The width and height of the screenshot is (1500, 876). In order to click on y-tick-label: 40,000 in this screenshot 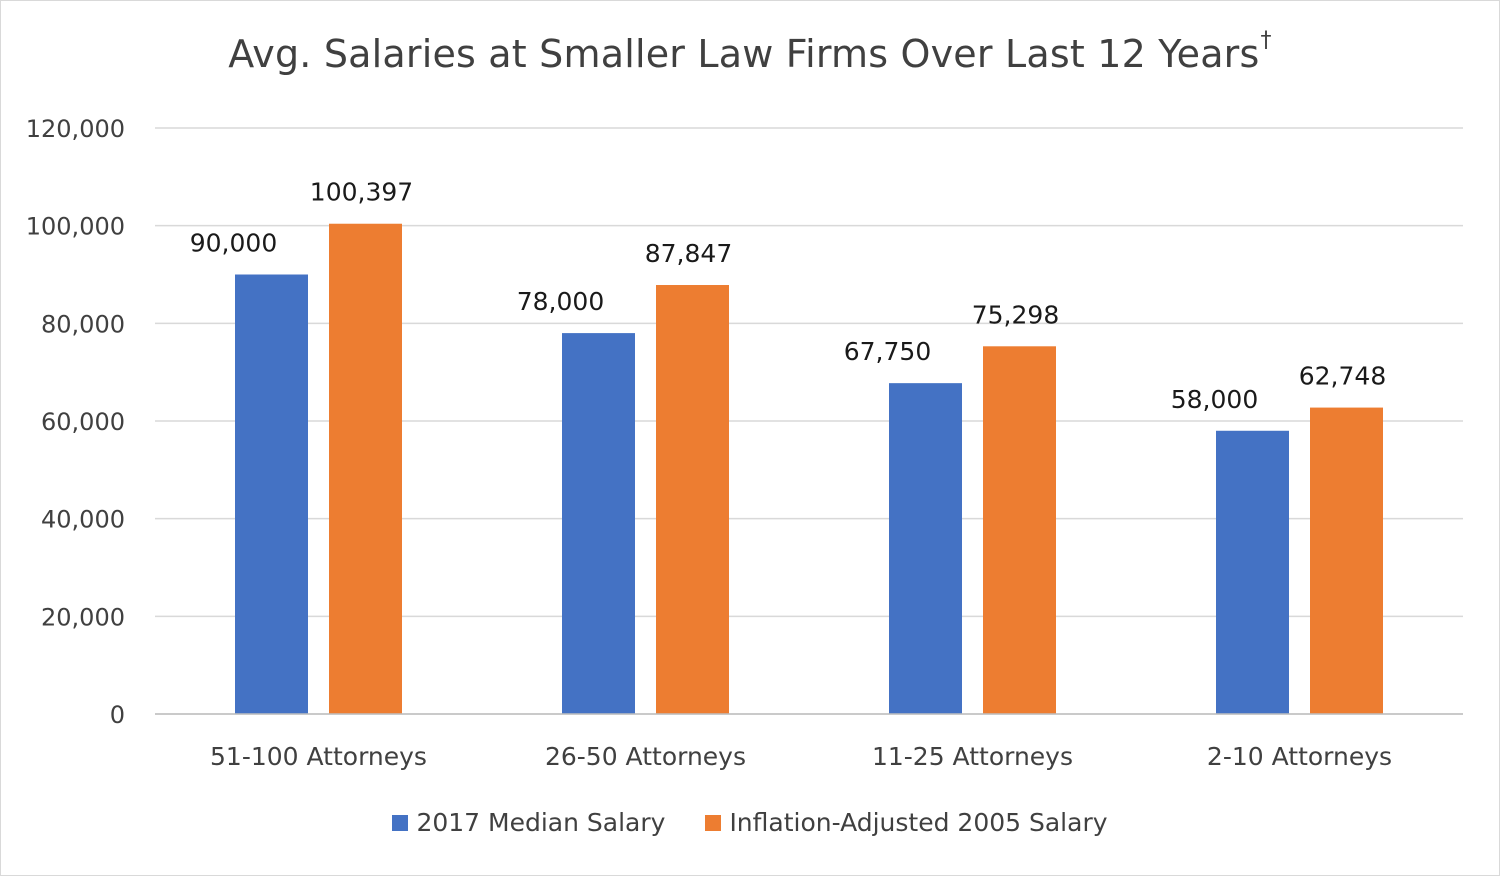, I will do `click(83, 520)`.